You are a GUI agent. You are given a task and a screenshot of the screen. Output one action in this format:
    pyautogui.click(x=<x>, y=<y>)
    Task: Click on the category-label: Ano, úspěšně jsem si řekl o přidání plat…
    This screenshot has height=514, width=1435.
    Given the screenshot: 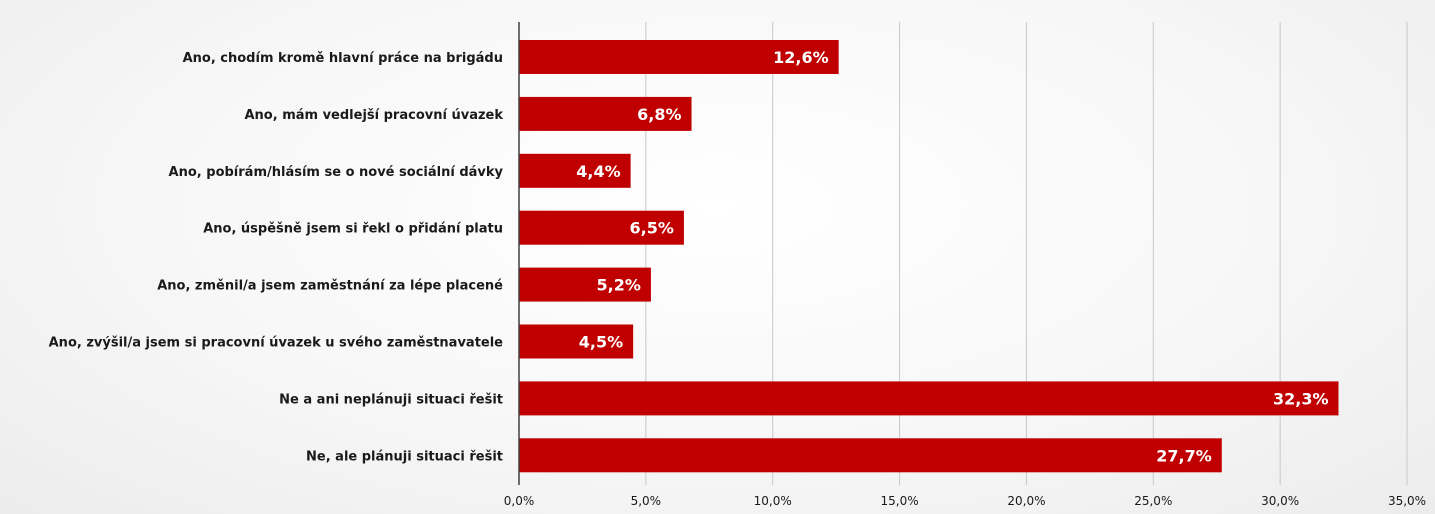 What is the action you would take?
    pyautogui.click(x=353, y=229)
    